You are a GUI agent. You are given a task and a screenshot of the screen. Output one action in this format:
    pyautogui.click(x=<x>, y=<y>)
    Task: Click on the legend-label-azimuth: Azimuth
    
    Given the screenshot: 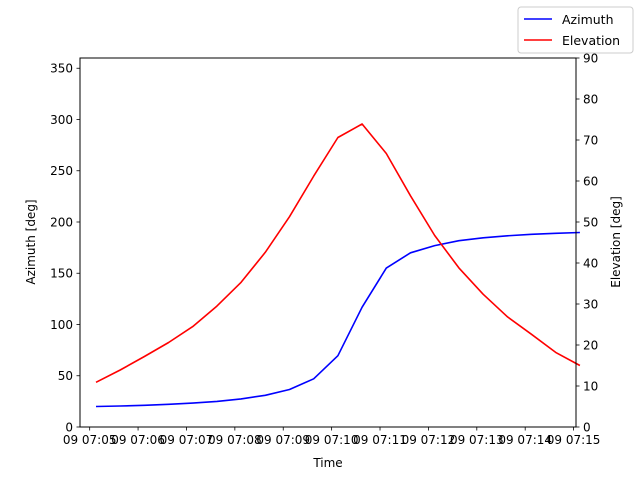 What is the action you would take?
    pyautogui.click(x=588, y=19)
    